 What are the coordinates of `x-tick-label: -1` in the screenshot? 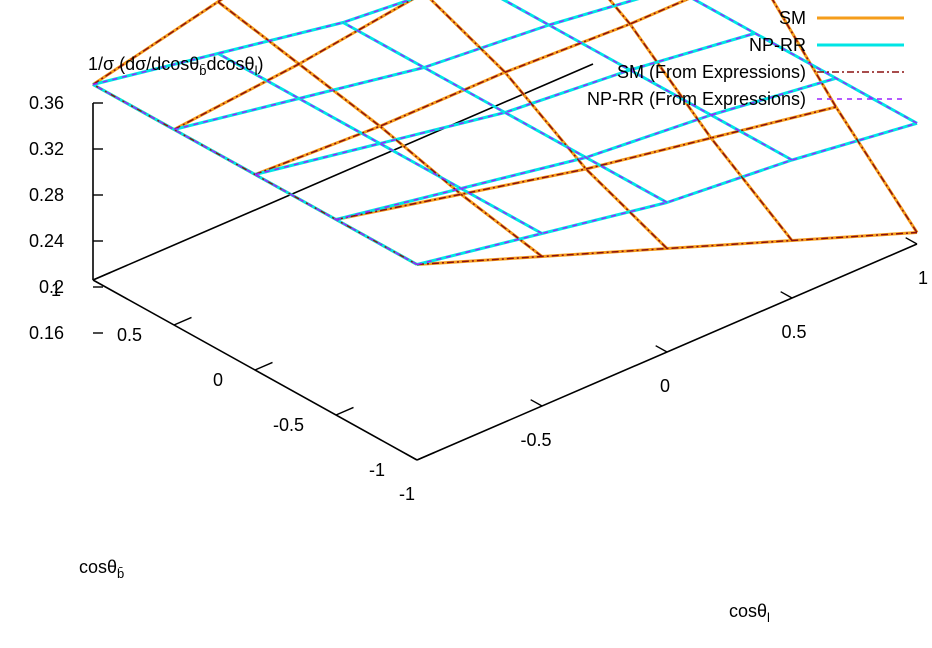 It's located at (407, 494).